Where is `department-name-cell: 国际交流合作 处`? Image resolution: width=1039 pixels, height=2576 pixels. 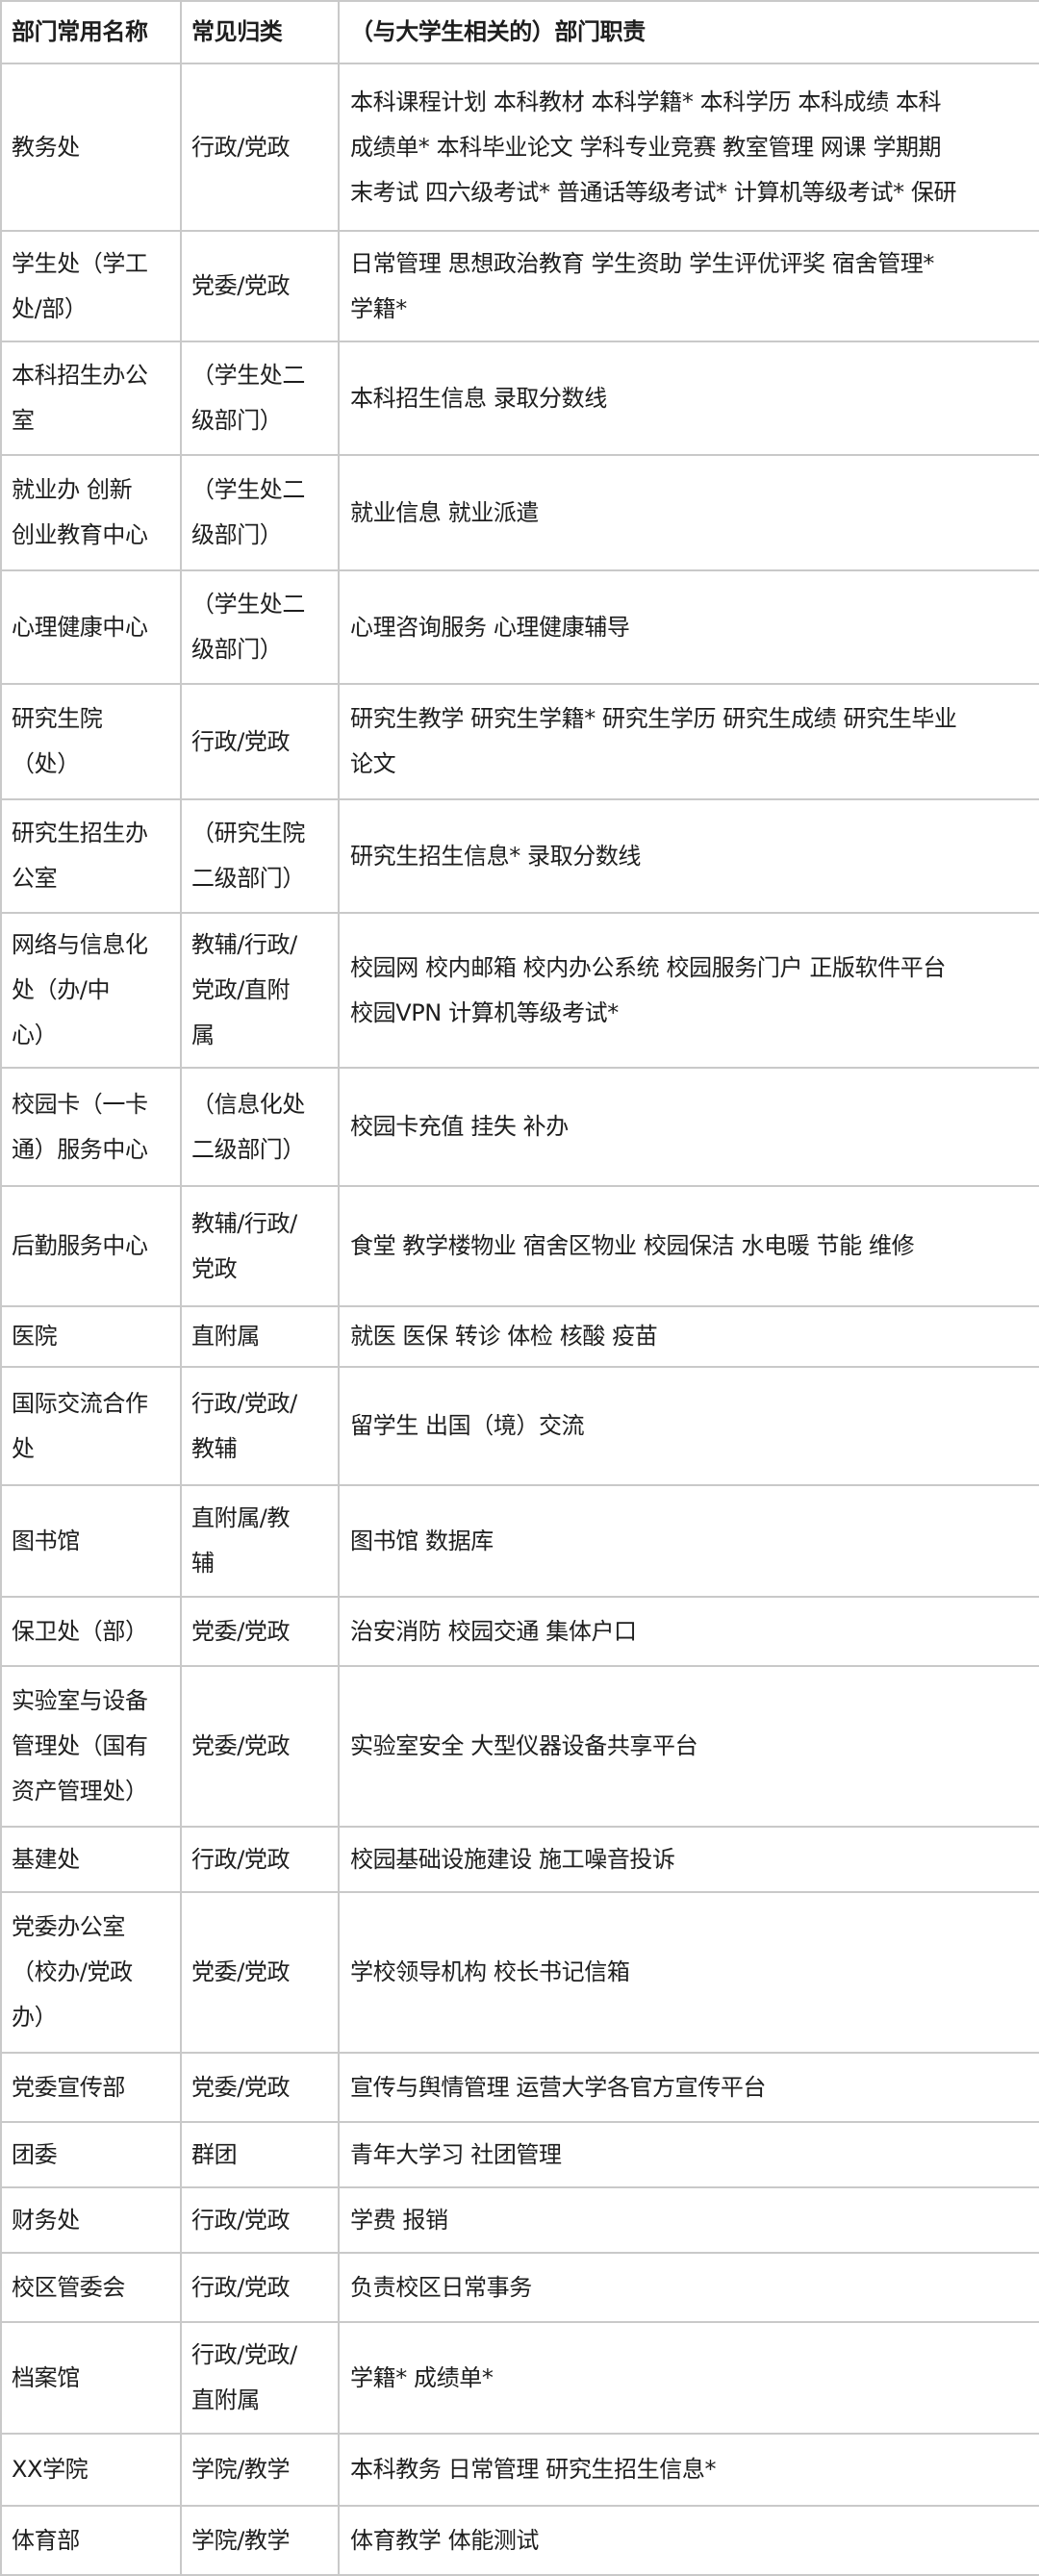
department-name-cell: 国际交流合作 处 is located at coordinates (91, 1426).